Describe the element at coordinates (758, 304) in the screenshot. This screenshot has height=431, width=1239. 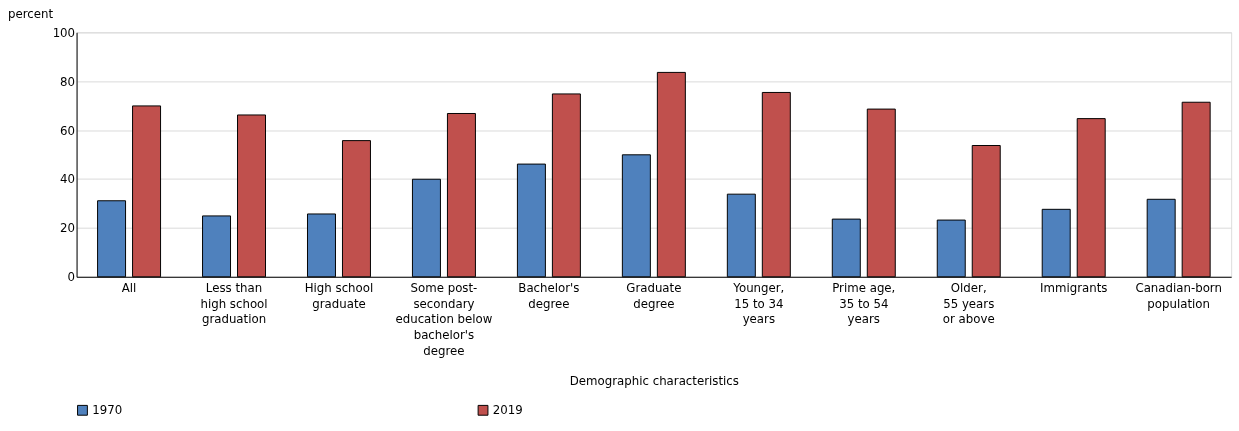
I see `x-tick-label: Younger, 15 to 34 years` at that location.